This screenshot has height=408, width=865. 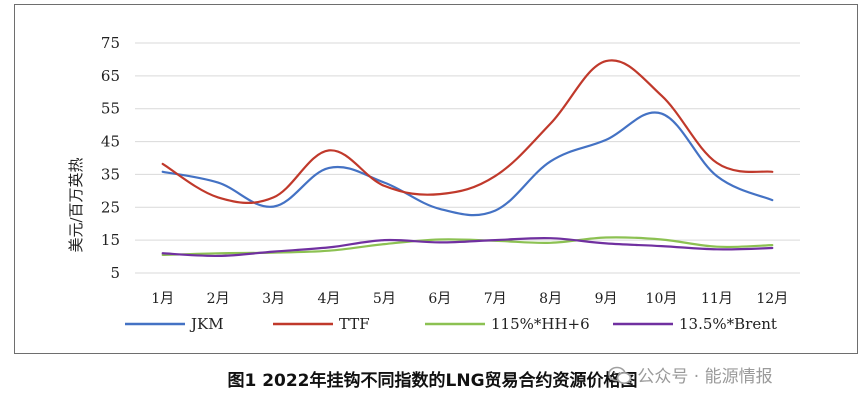 I want to click on x-tick-label: 10月, so click(x=662, y=299).